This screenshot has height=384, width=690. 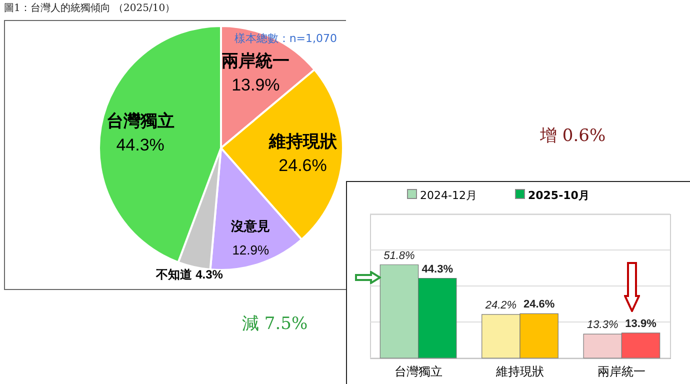 I want to click on chart-title: 圖1：台灣人的統獨傾向 （2025/10）, so click(x=90, y=8).